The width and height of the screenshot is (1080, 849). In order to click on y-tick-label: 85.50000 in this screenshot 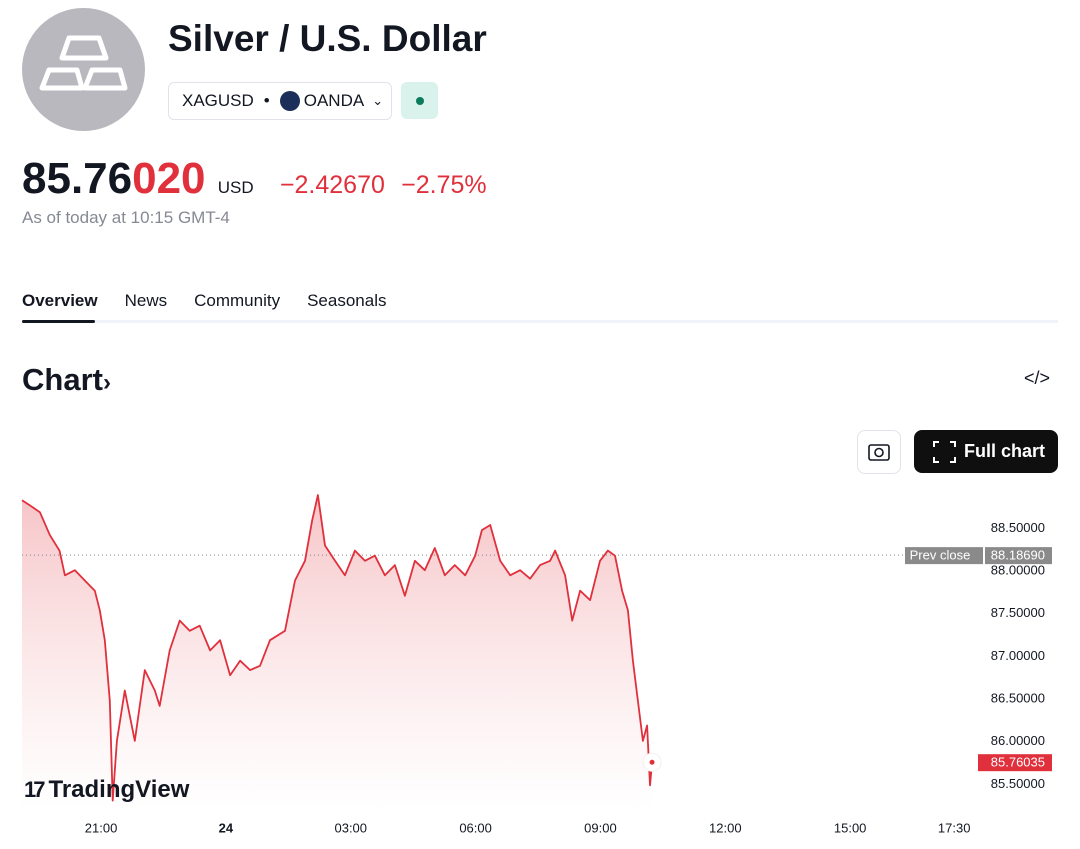, I will do `click(1018, 783)`.